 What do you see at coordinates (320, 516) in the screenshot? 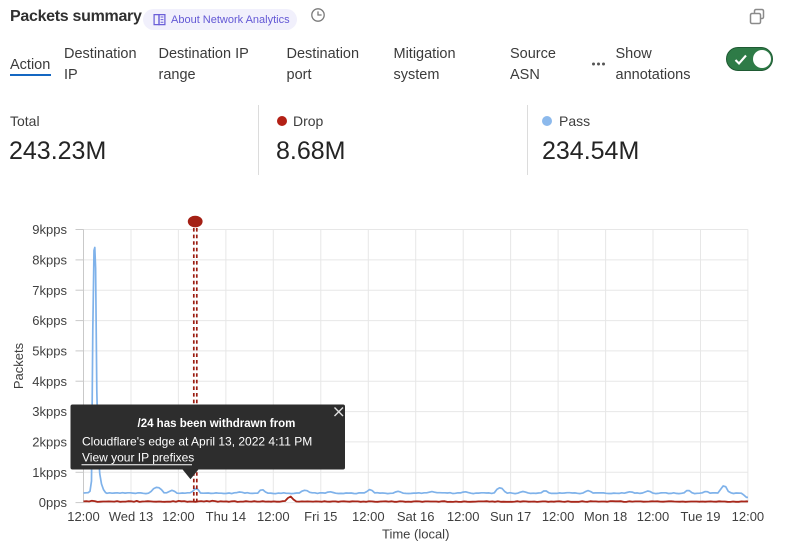
I see `svg-text: Fri 15` at bounding box center [320, 516].